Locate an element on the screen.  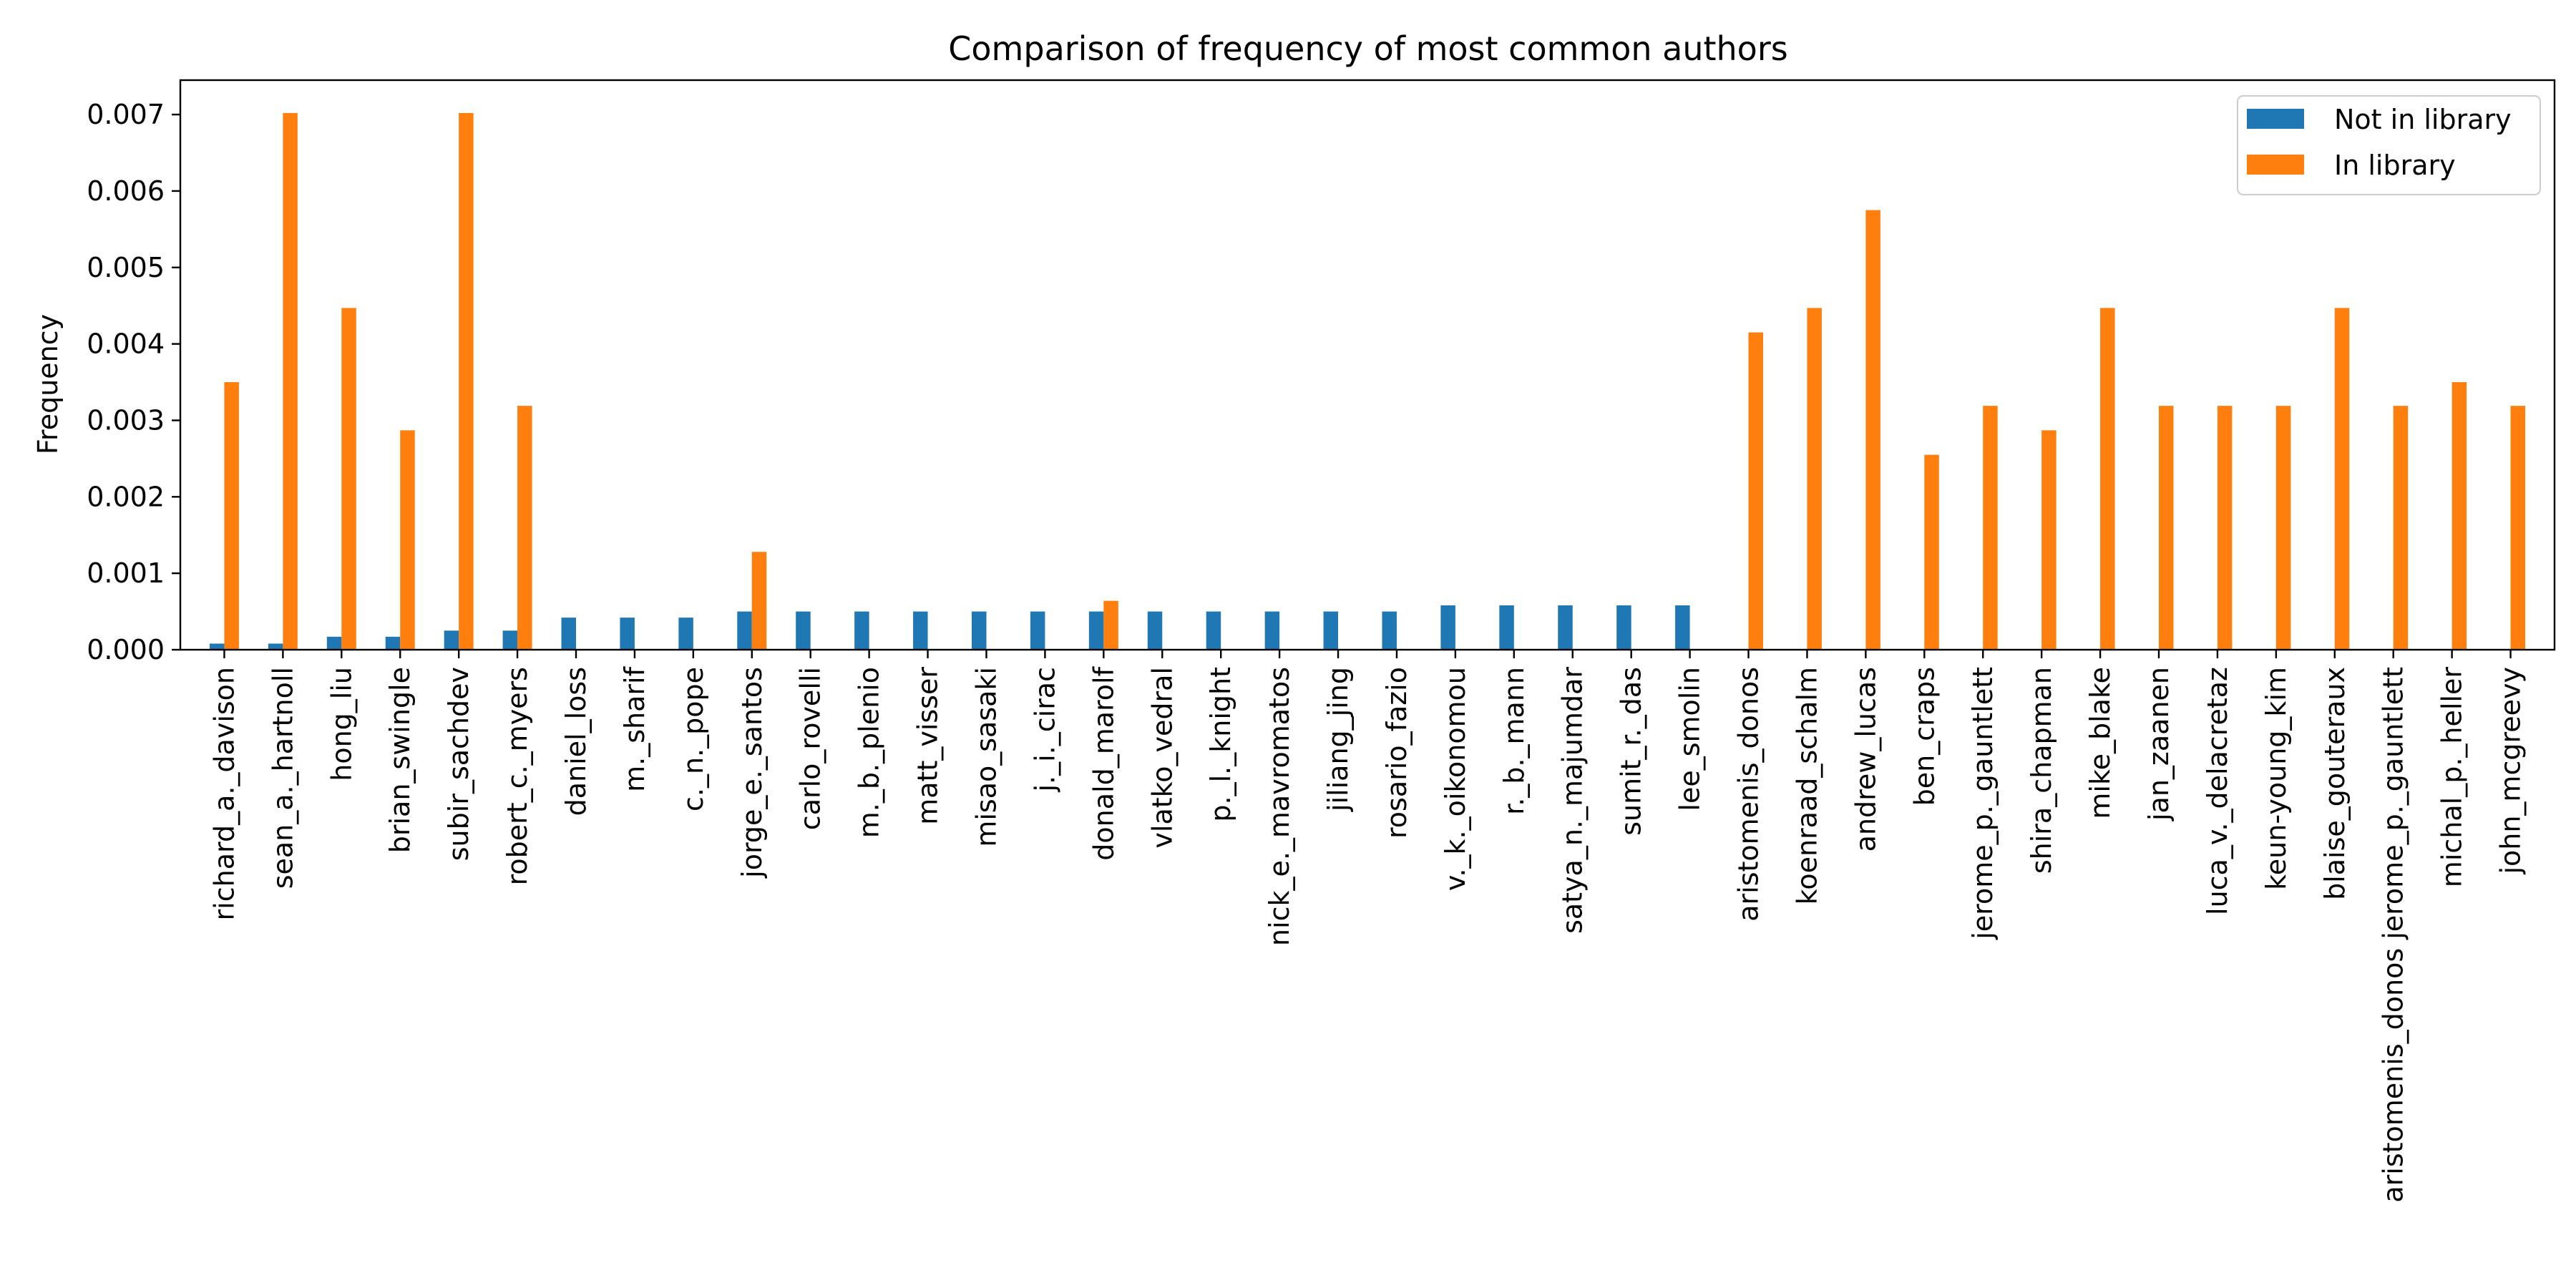
bar-in-library-jorge-e-santos is located at coordinates (759, 601).